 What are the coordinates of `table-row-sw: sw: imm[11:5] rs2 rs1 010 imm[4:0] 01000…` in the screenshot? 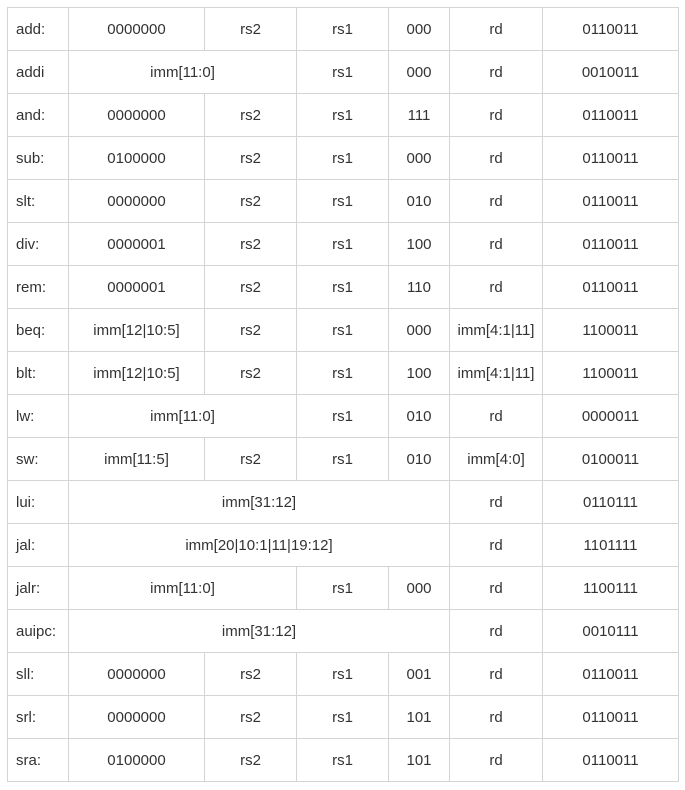 It's located at (343, 459).